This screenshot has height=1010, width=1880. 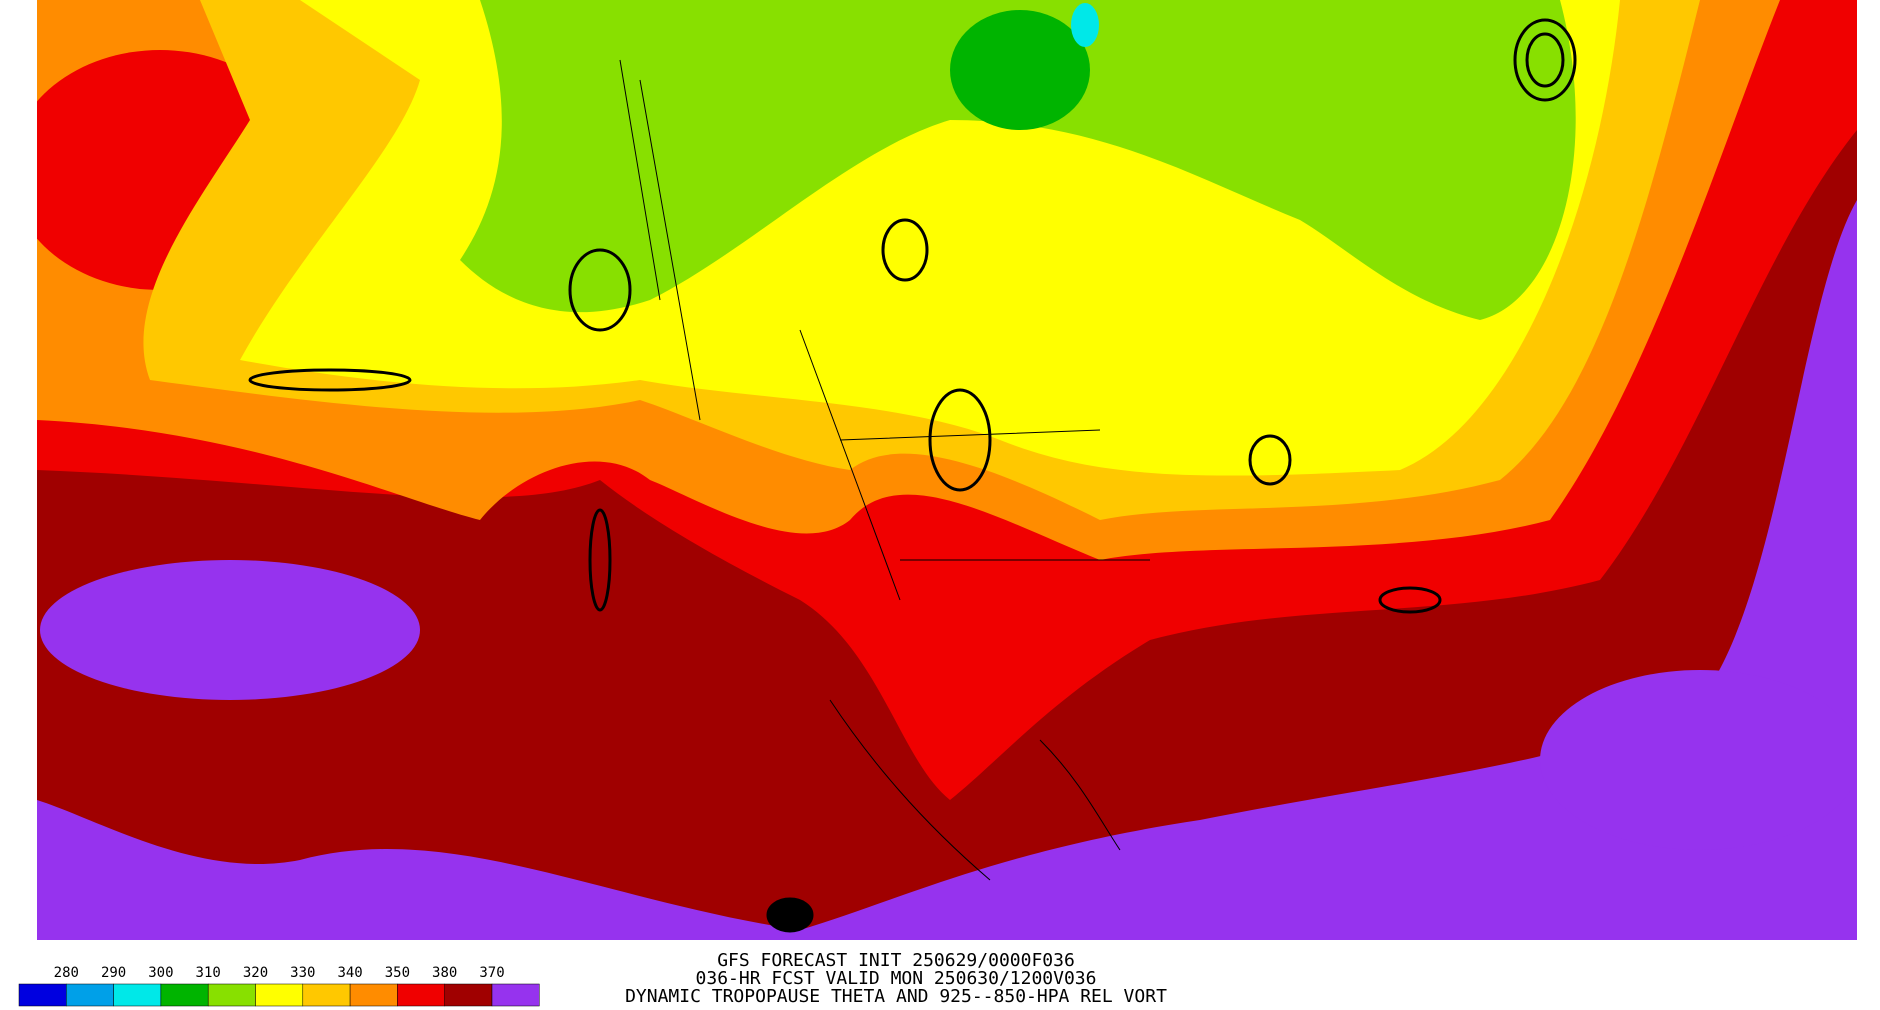 I want to click on legend-label: 350, so click(x=397, y=973).